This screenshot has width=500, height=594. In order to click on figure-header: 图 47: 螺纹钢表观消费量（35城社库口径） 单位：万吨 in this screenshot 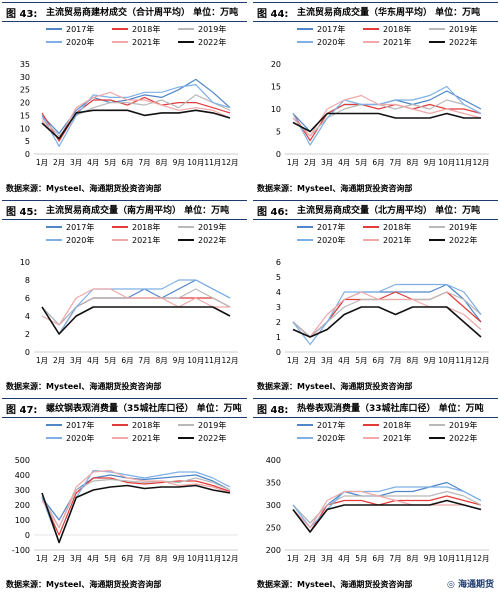, I will do `click(124, 408)`.